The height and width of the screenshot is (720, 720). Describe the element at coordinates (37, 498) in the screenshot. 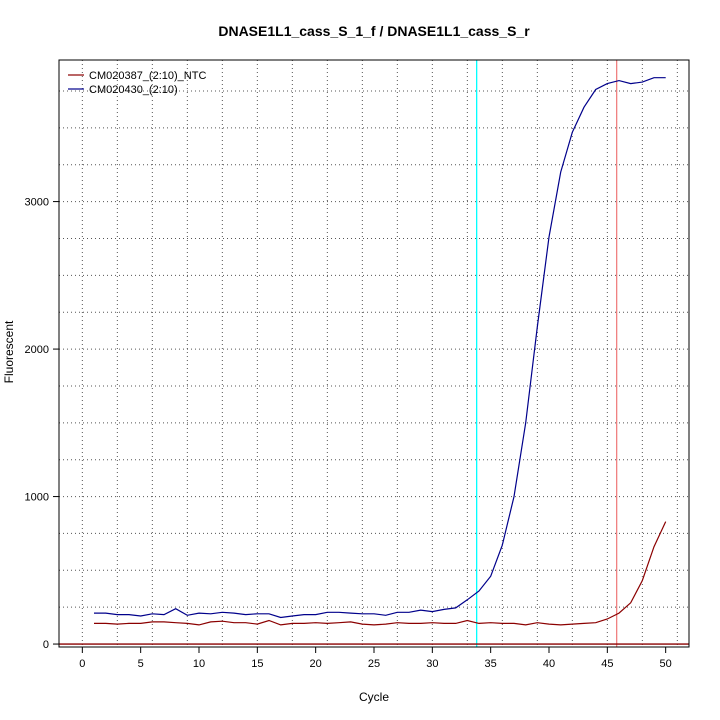

I see `y-tick-label: 1000` at that location.